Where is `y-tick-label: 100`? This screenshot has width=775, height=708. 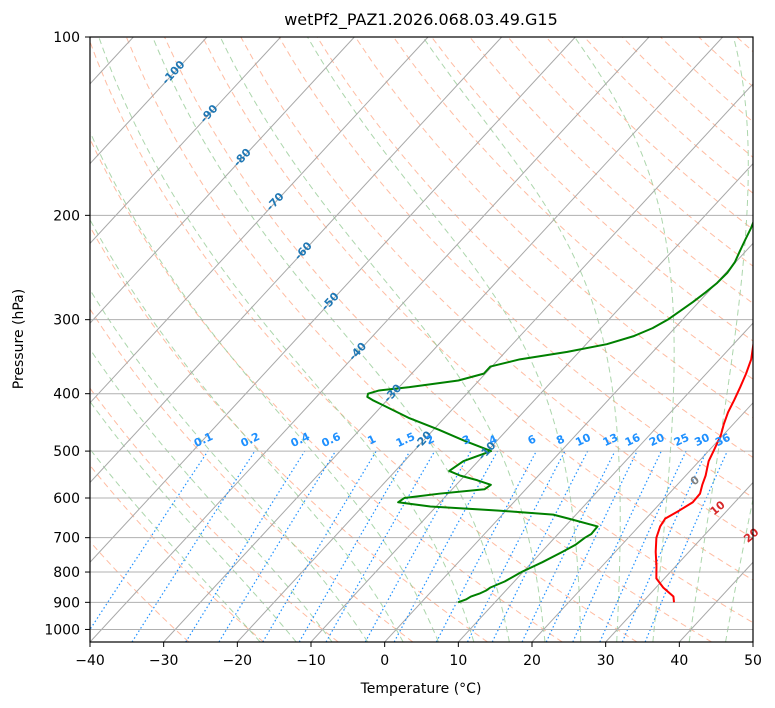
y-tick-label: 100 is located at coordinates (66, 38).